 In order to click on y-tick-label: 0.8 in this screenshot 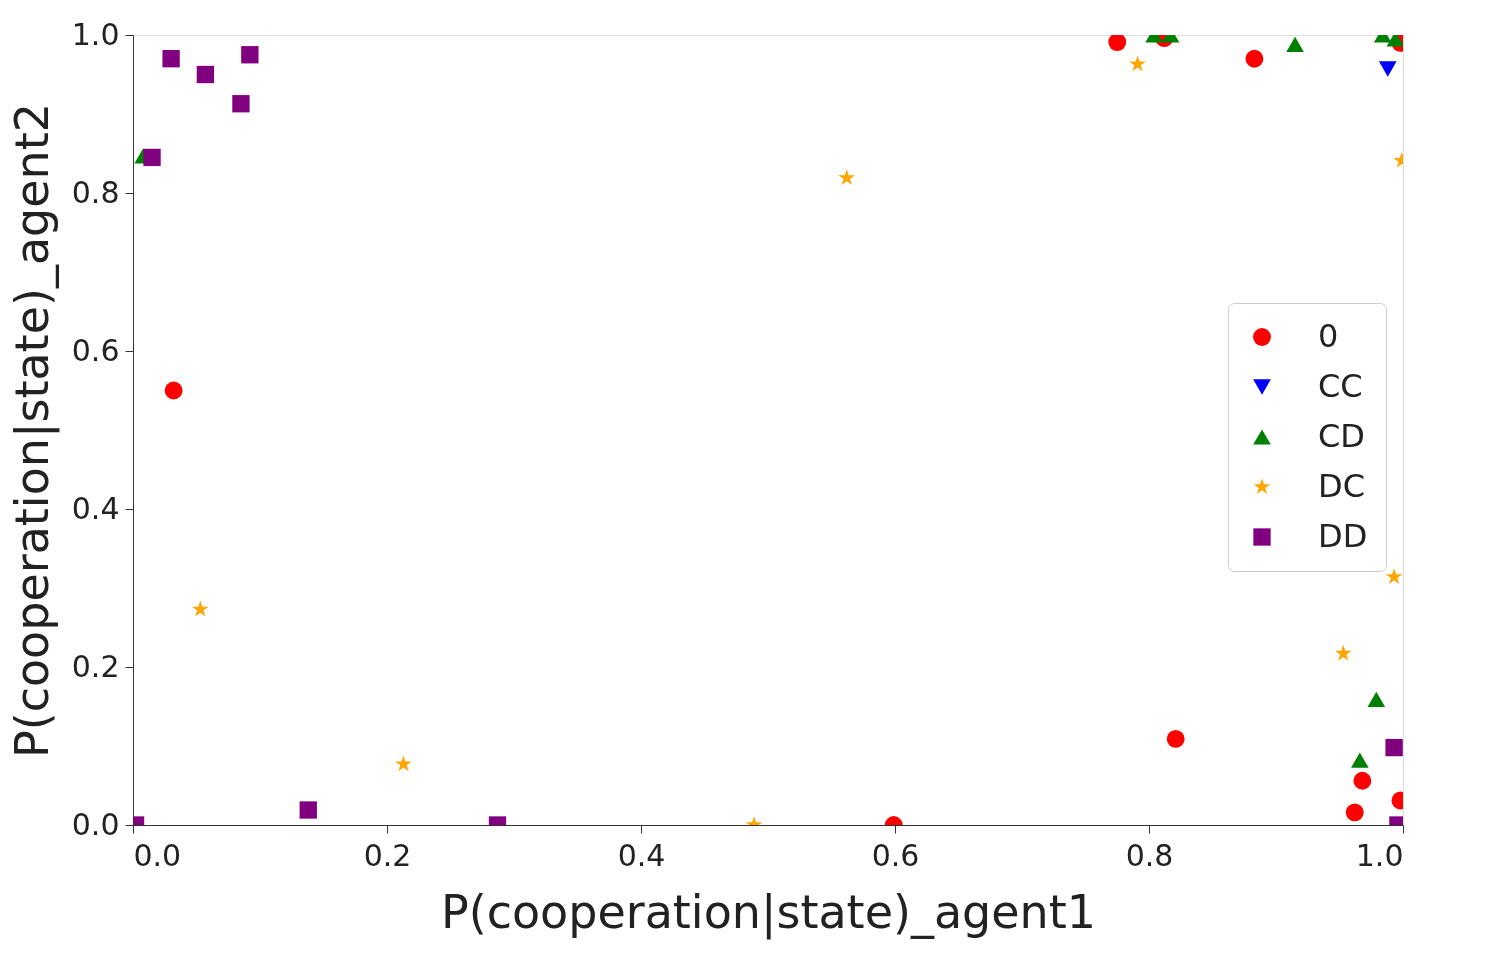, I will do `click(95, 192)`.